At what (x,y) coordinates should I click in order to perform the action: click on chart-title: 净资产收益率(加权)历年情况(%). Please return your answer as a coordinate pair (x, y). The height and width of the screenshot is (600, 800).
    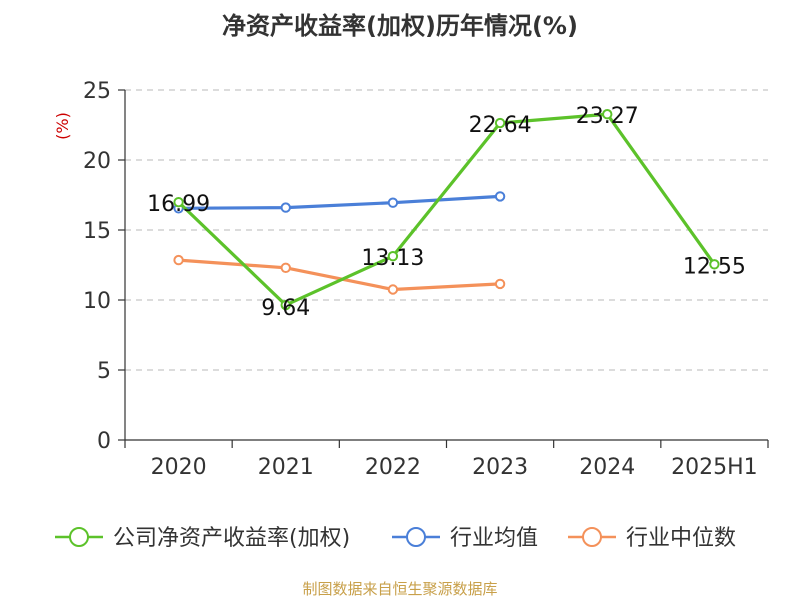
    Looking at the image, I should click on (400, 26).